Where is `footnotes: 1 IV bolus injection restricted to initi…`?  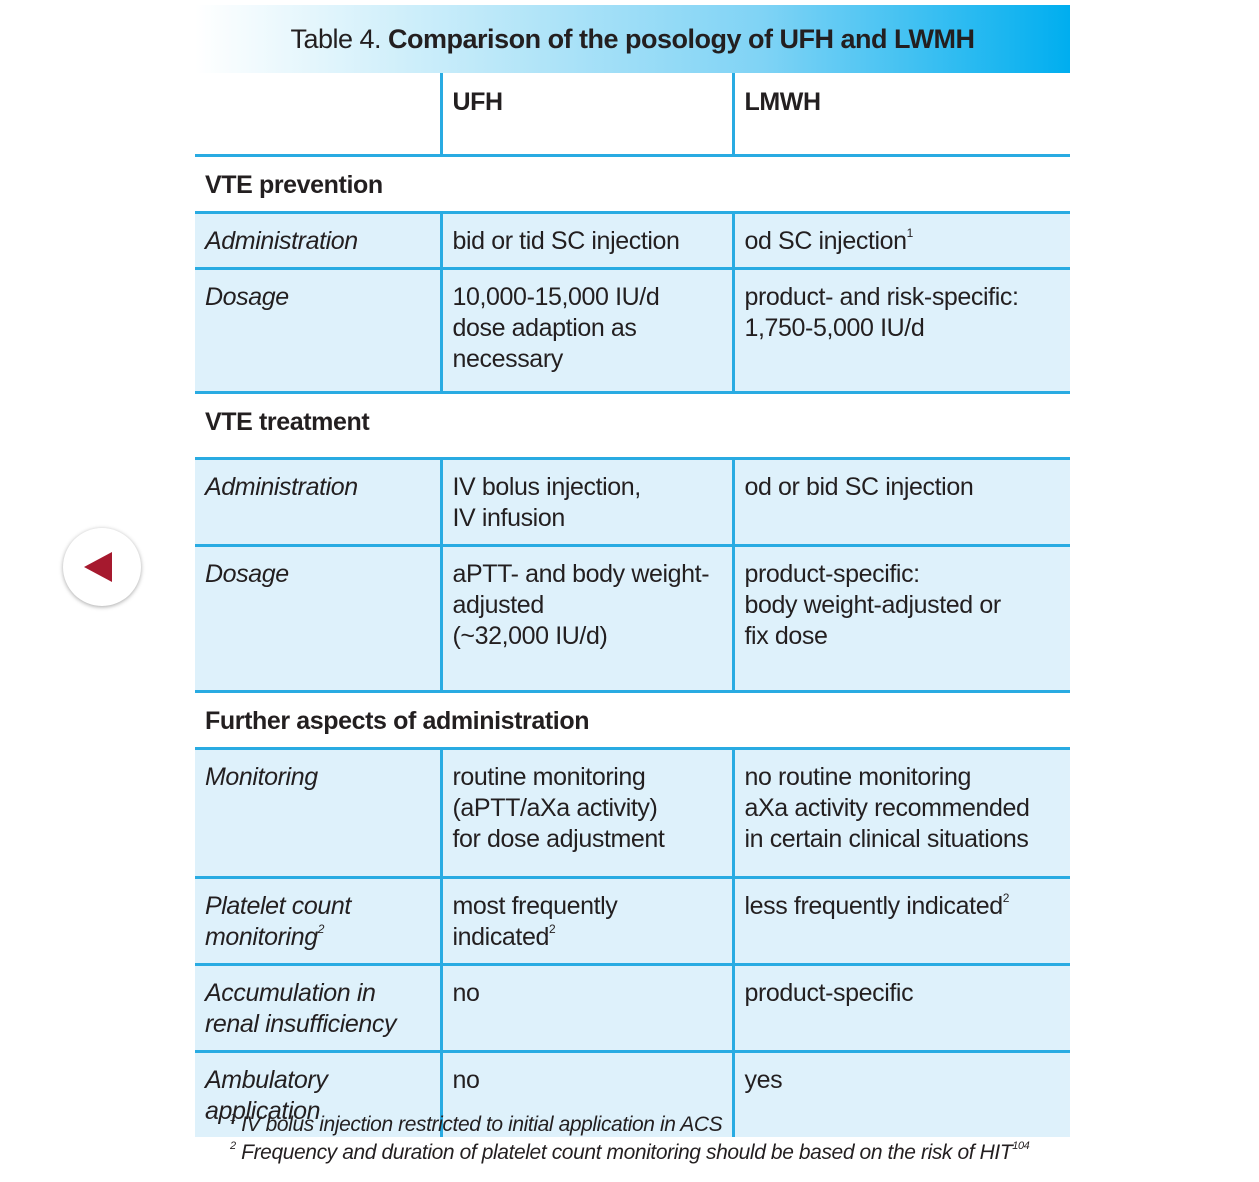 footnotes: 1 IV bolus injection restricted to initi… is located at coordinates (630, 1139).